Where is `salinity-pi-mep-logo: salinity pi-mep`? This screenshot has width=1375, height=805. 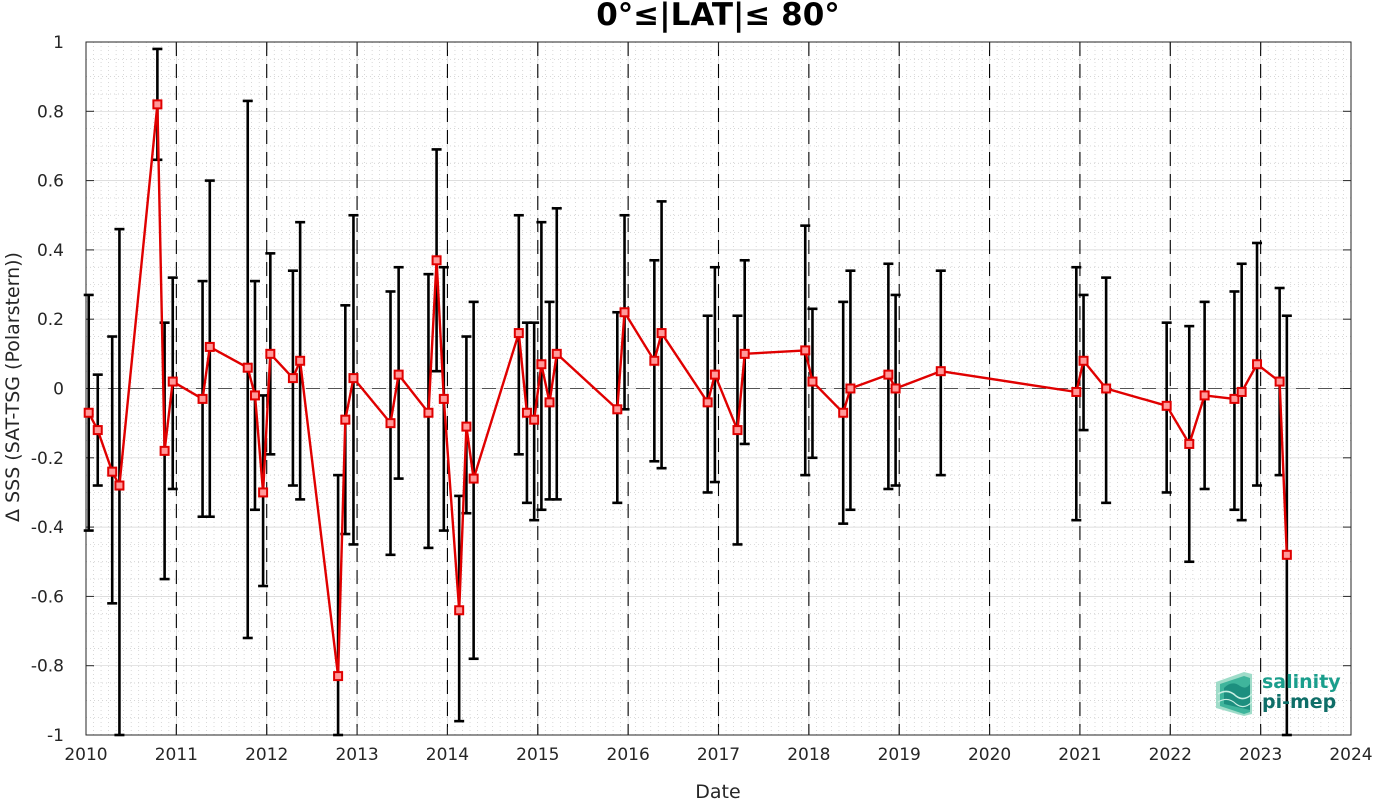 salinity-pi-mep-logo: salinity pi-mep is located at coordinates (1279, 692).